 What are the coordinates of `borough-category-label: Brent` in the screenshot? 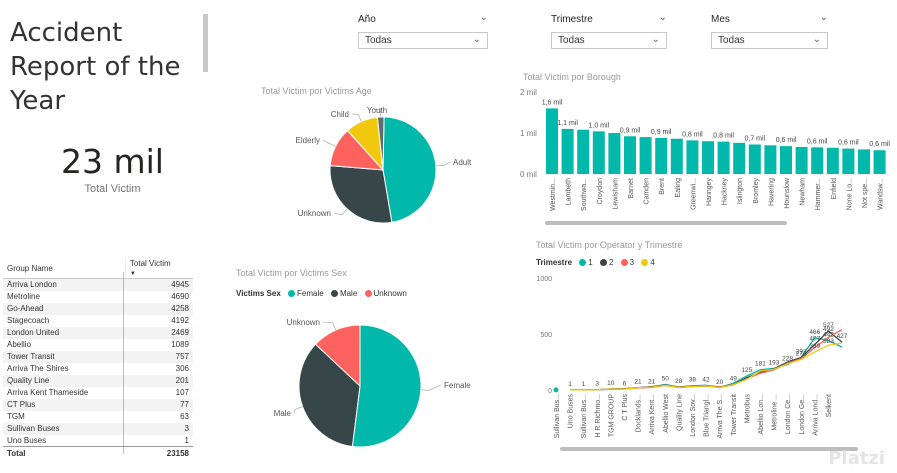 It's located at (662, 186).